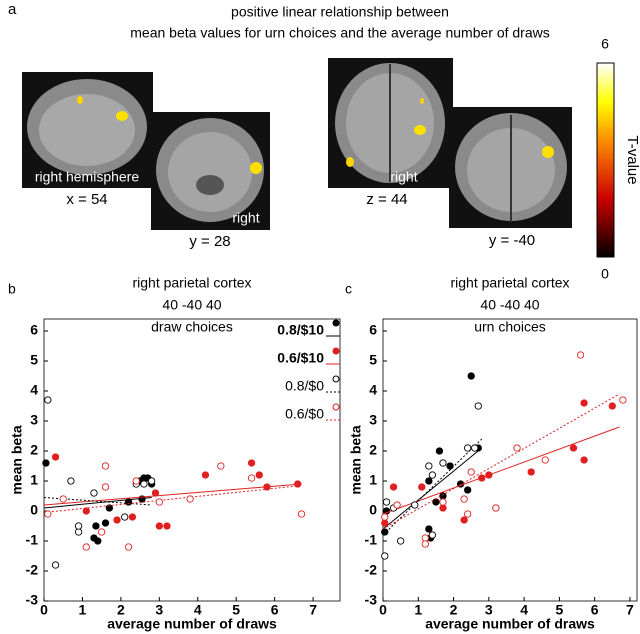 The image size is (640, 634). What do you see at coordinates (510, 624) in the screenshot?
I see `x-axis-label: average number of draws` at bounding box center [510, 624].